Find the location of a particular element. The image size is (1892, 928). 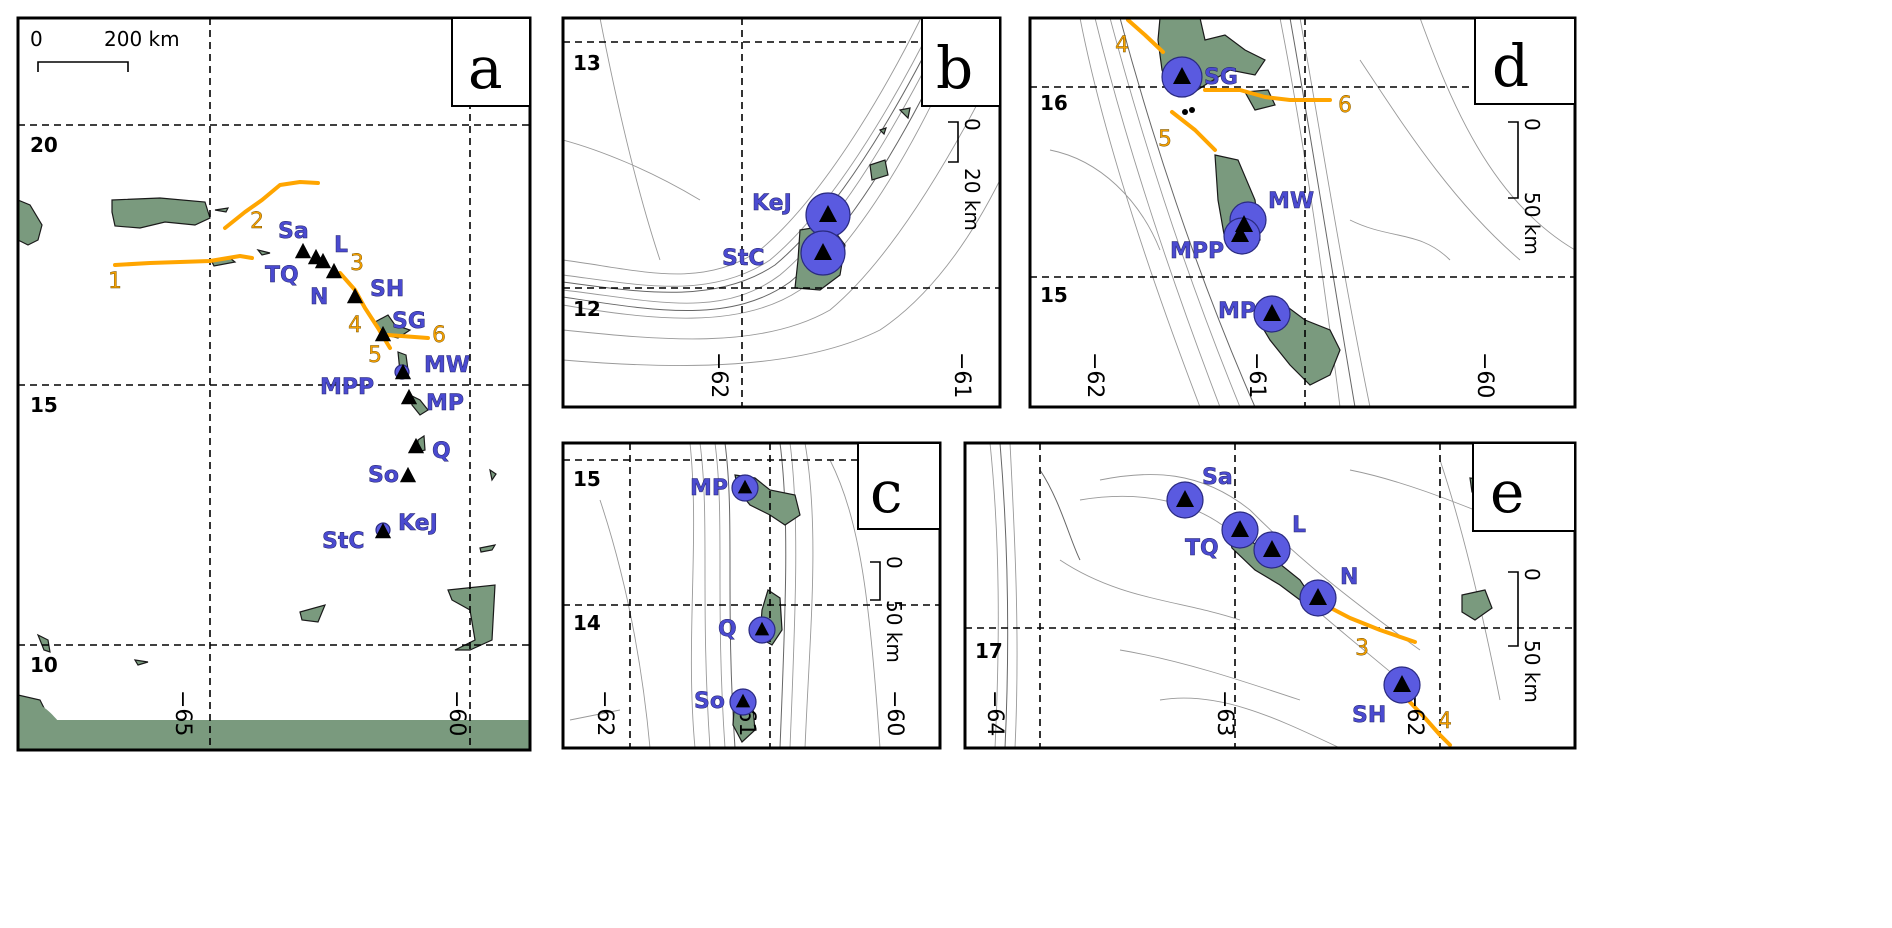

antigua-land is located at coordinates (1477, 605).